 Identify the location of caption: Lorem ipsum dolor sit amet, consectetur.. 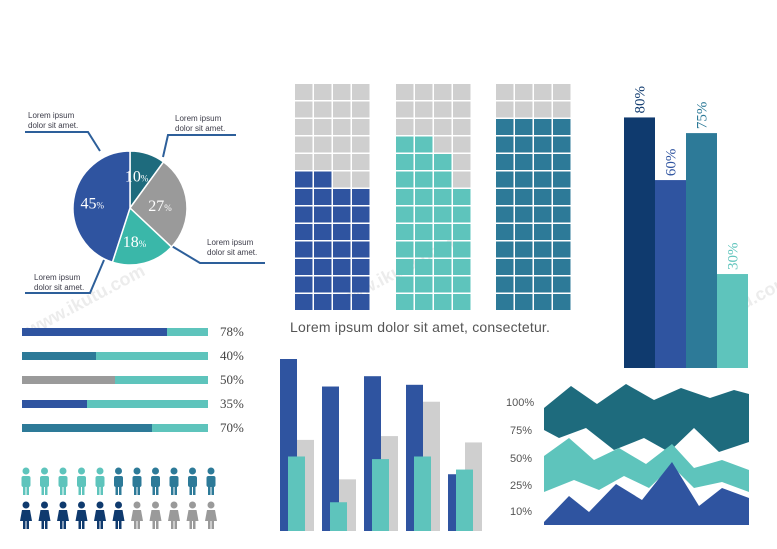
(420, 327).